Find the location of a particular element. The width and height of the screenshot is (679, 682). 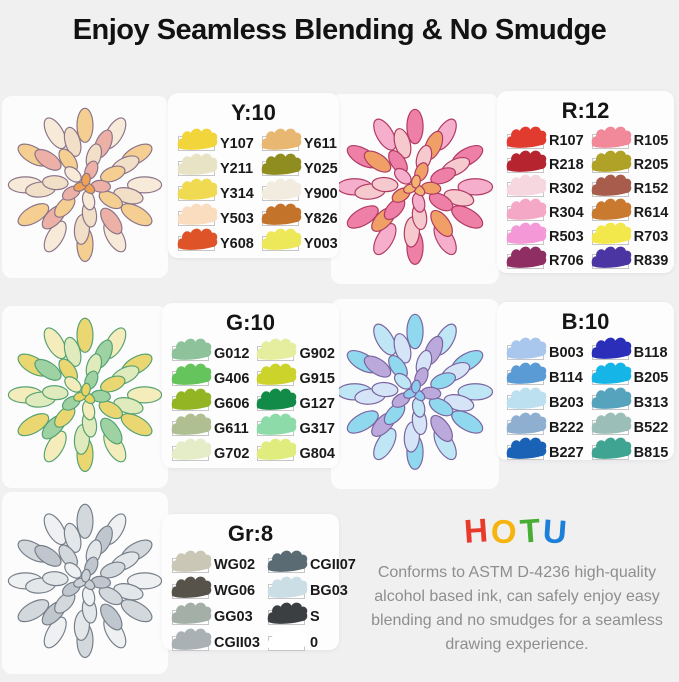

swatch-row: Y314 is located at coordinates (215, 192).